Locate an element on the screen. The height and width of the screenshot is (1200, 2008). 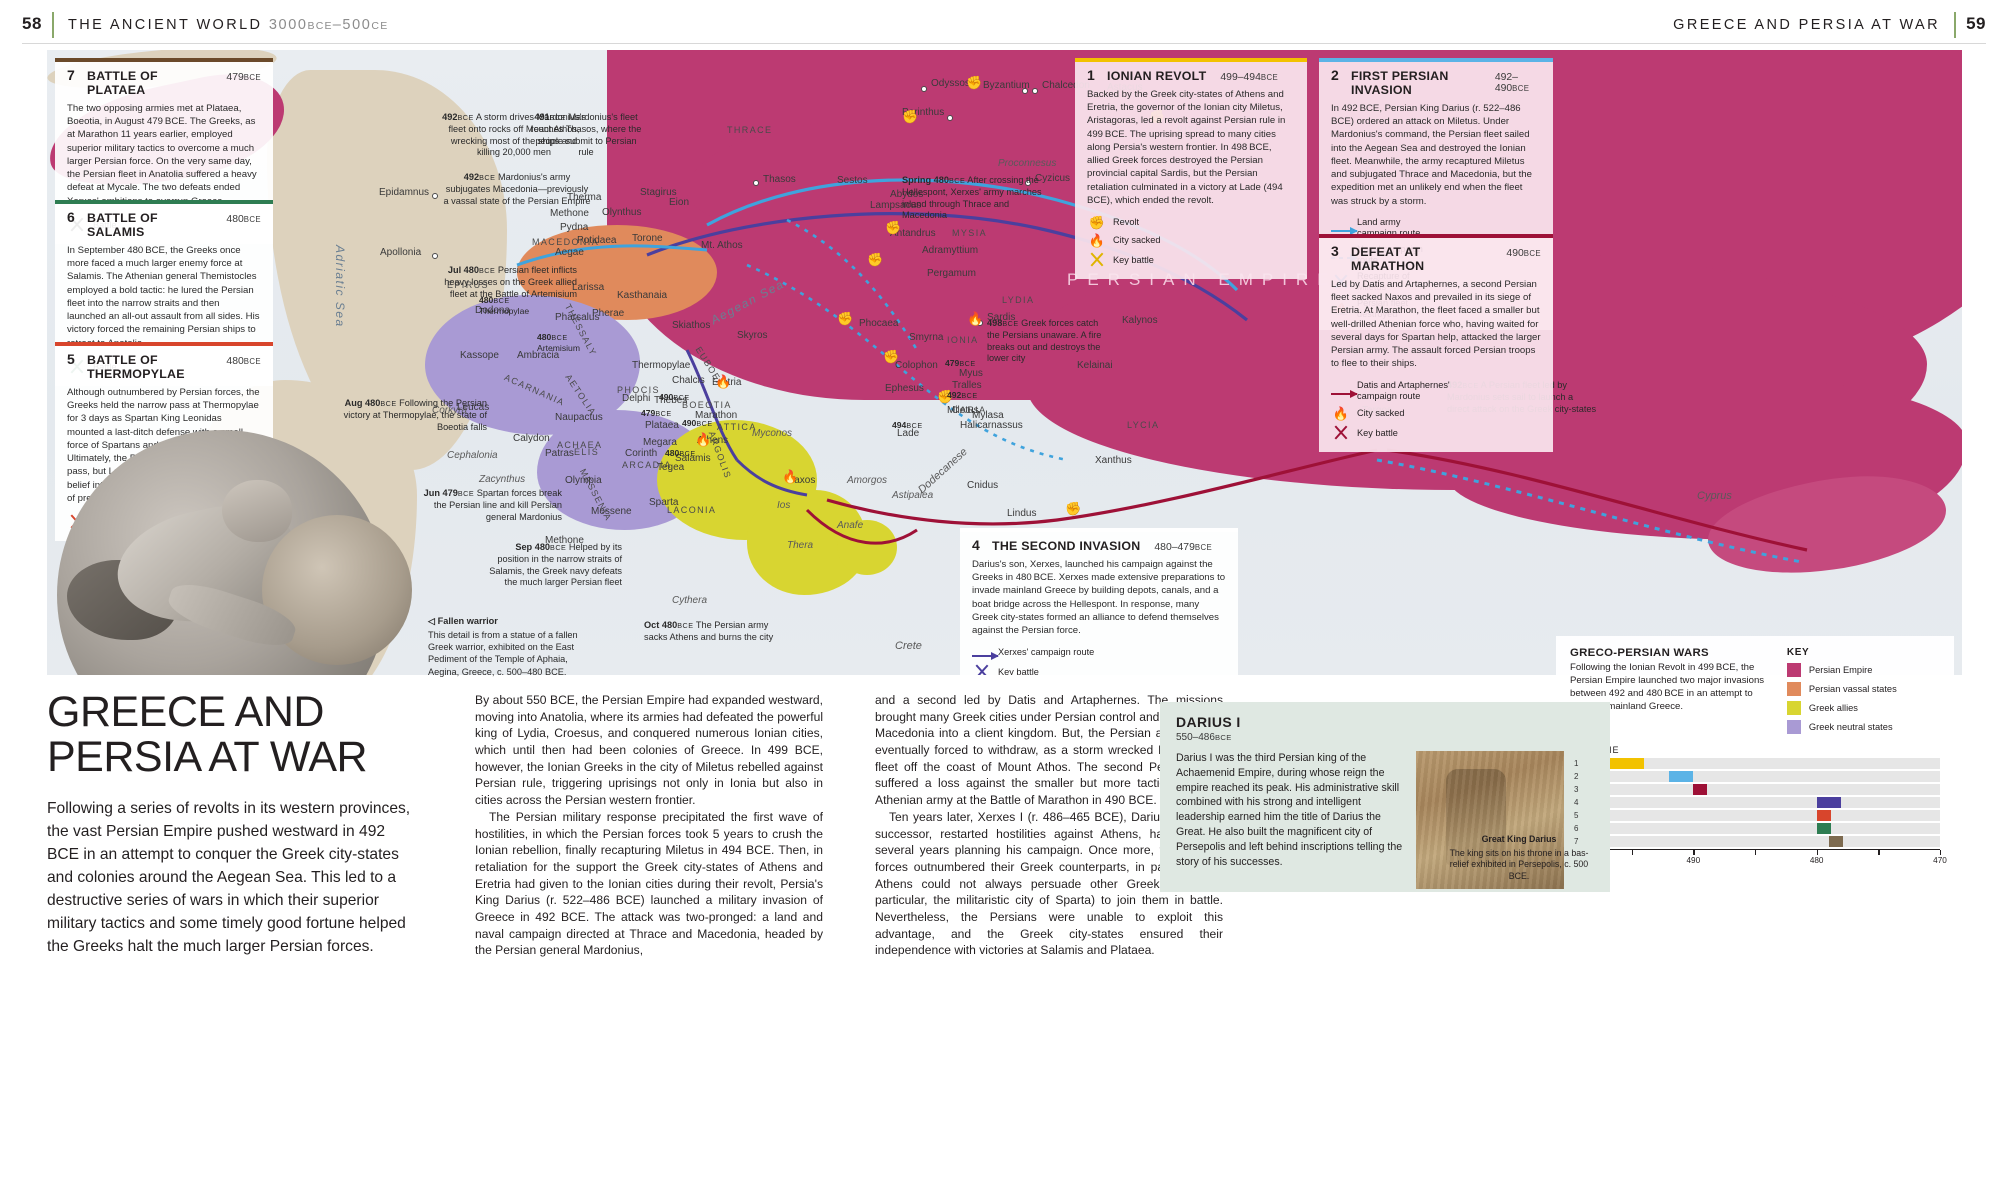
page-title-line2: PERSIA AT WAR is located at coordinates (207, 756).